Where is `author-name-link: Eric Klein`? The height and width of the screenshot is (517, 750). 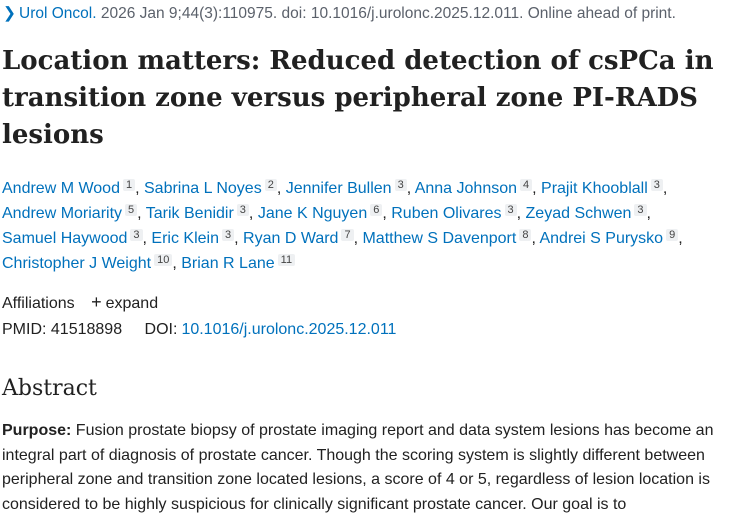
author-name-link: Eric Klein is located at coordinates (185, 238).